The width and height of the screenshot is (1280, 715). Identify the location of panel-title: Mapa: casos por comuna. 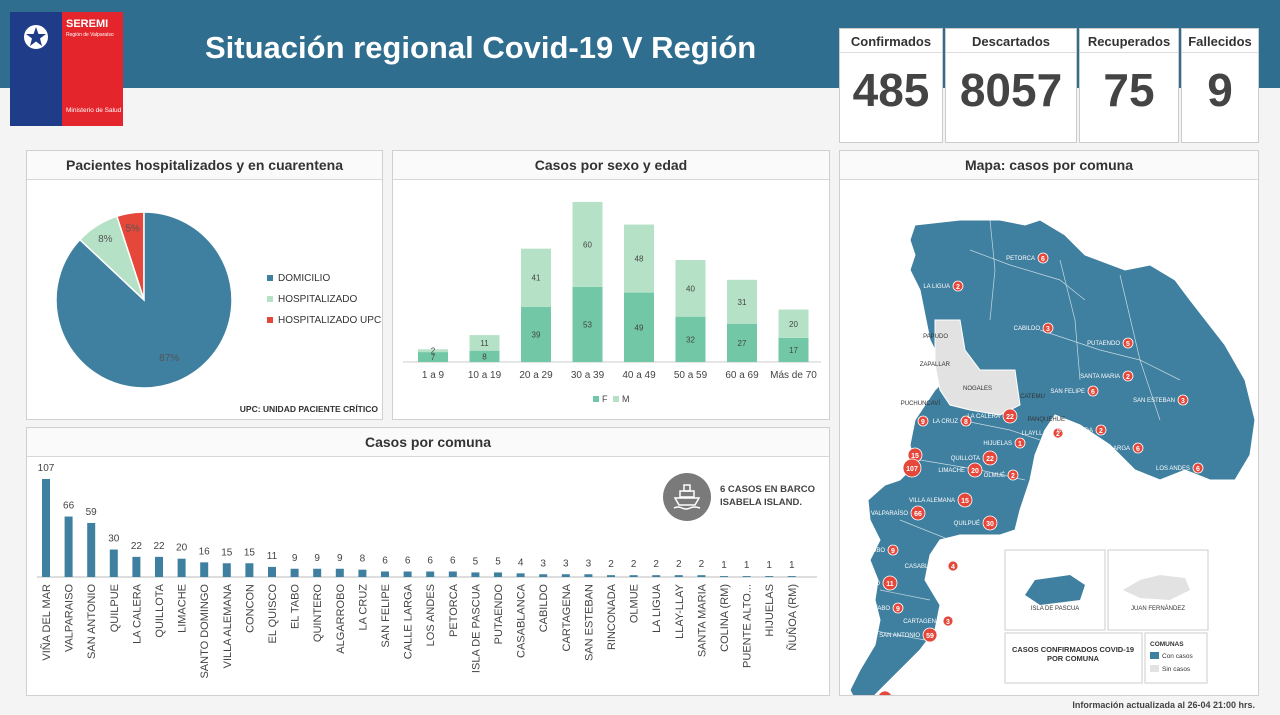
(1049, 165).